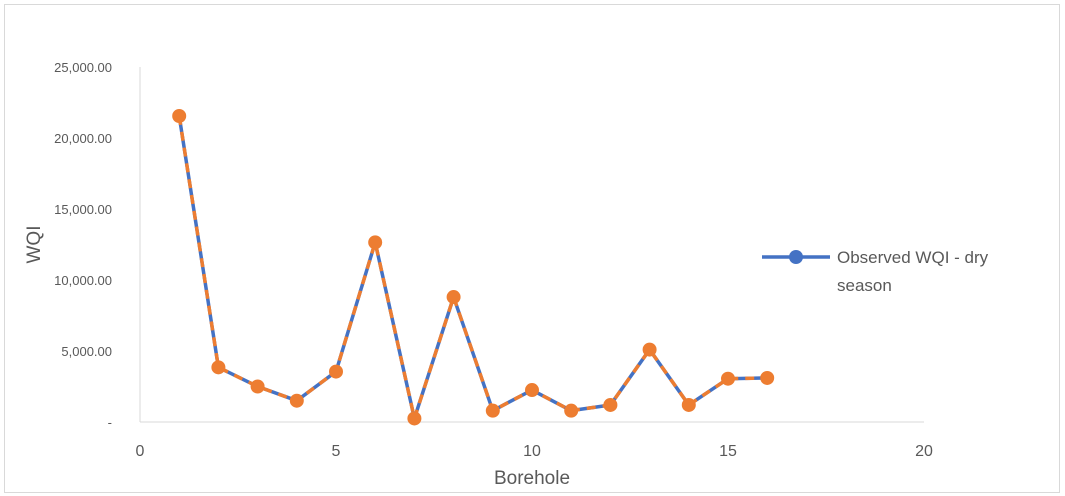  I want to click on legend-marker-swatch, so click(796, 257).